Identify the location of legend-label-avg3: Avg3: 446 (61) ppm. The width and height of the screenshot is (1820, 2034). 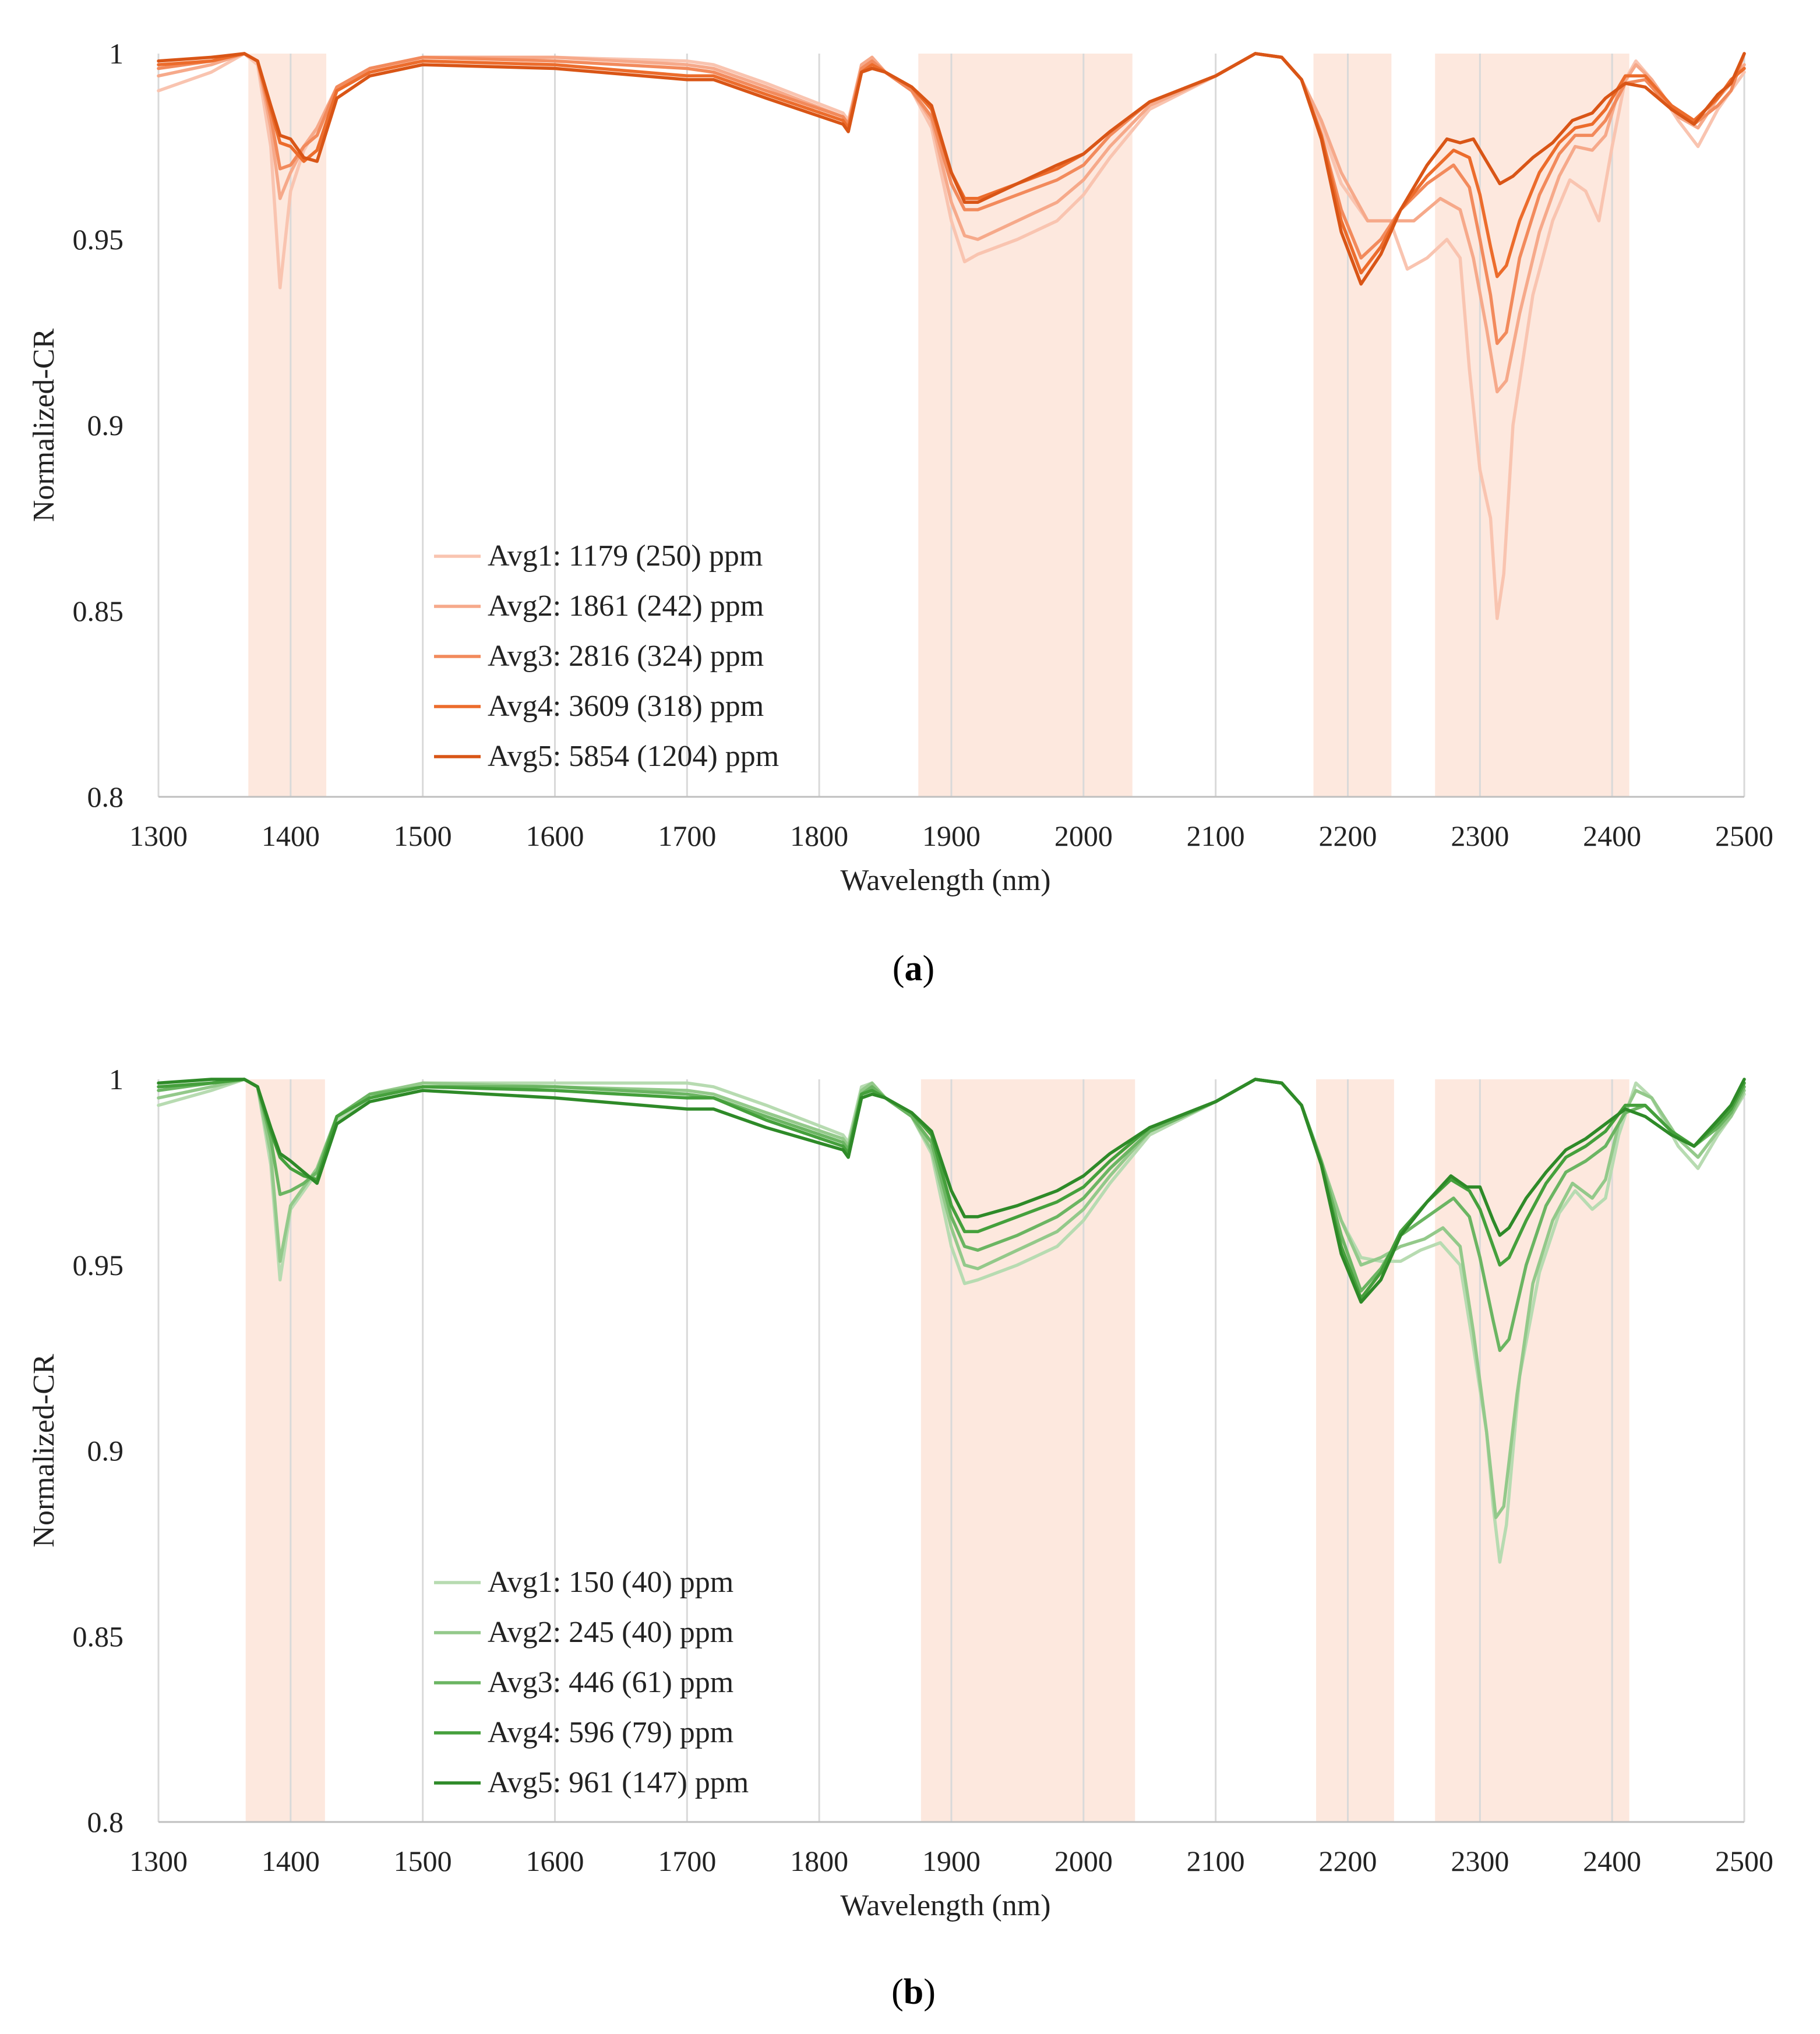
(610, 1682).